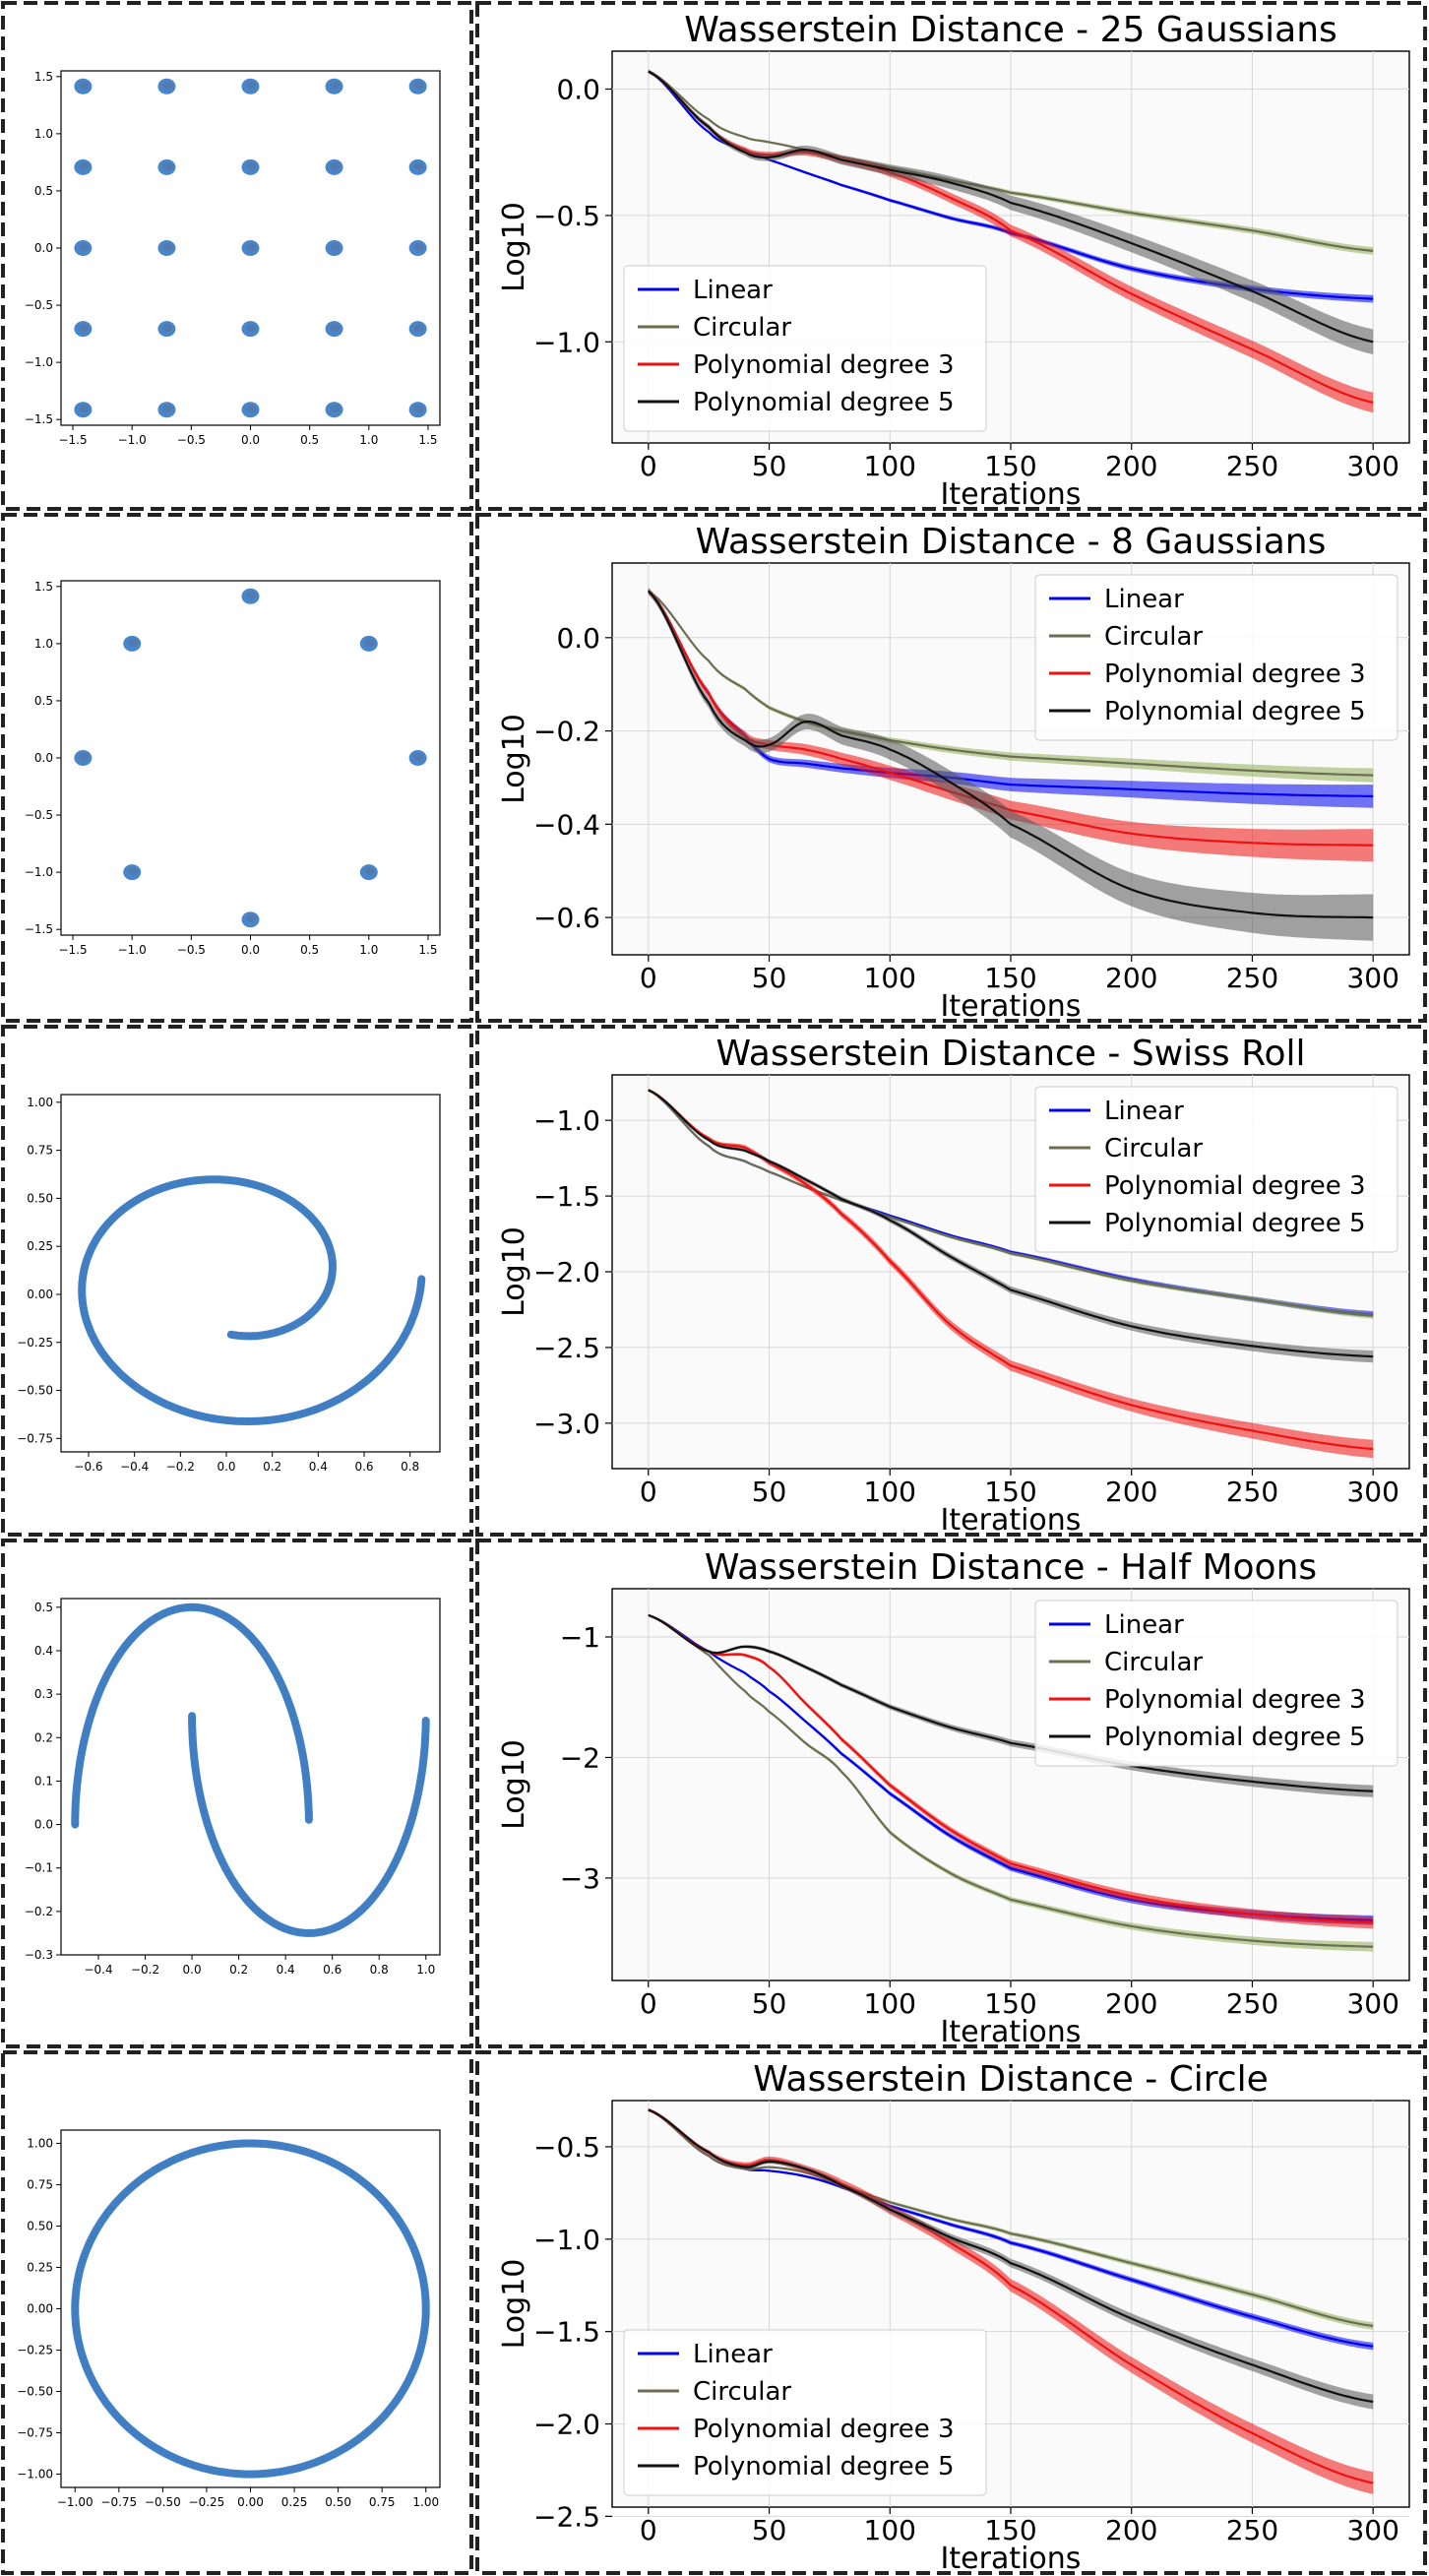 This screenshot has height=2576, width=1429. What do you see at coordinates (39, 1955) in the screenshot?
I see `y-tick-label: −0.3` at bounding box center [39, 1955].